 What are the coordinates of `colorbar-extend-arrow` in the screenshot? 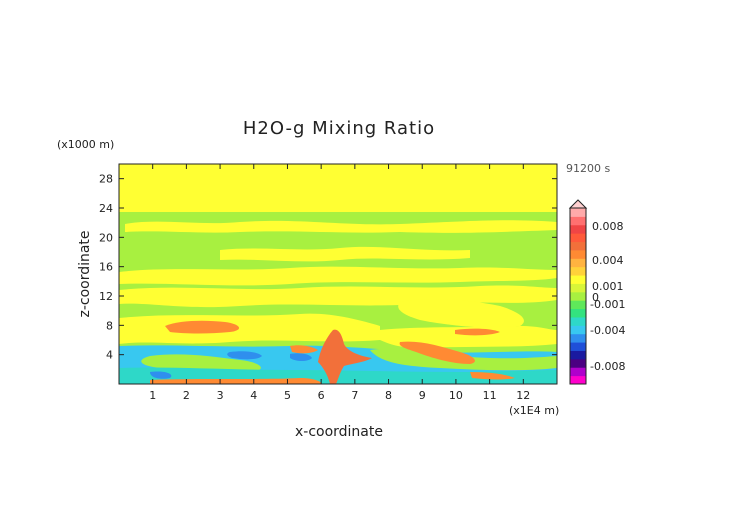 It's located at (578, 204).